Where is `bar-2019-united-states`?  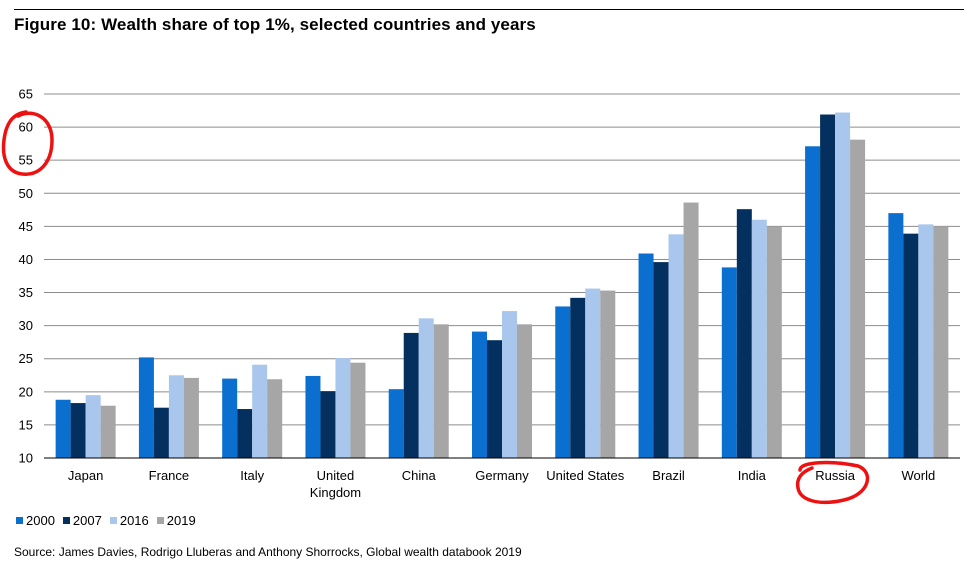 bar-2019-united-states is located at coordinates (608, 374).